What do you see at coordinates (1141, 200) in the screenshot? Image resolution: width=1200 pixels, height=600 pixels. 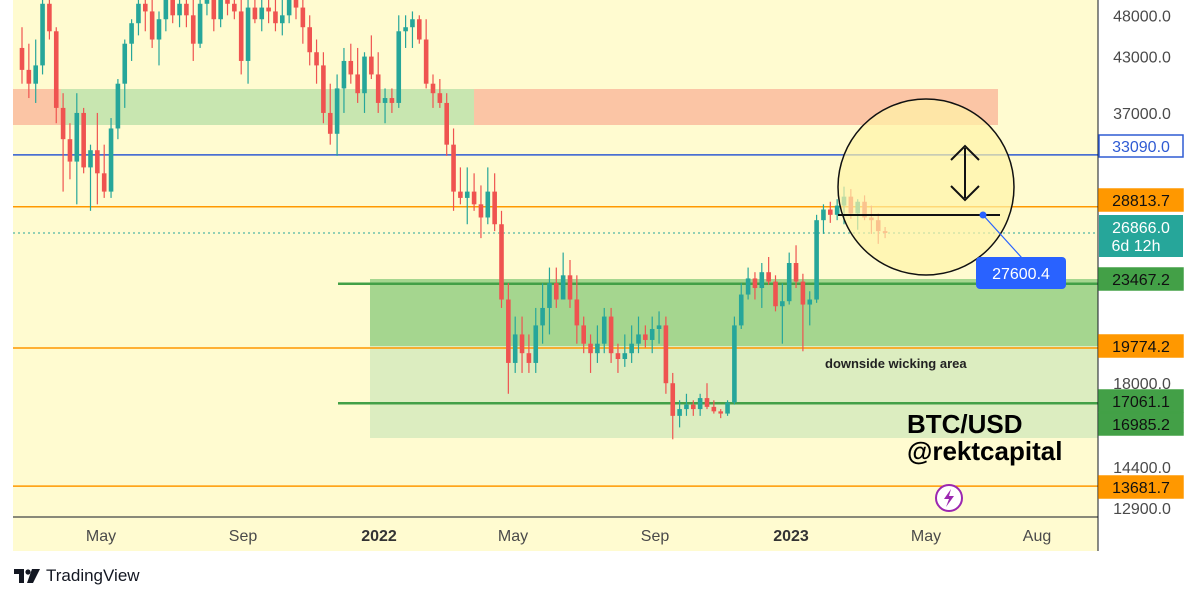 I see `price-tag: 28813.7` at bounding box center [1141, 200].